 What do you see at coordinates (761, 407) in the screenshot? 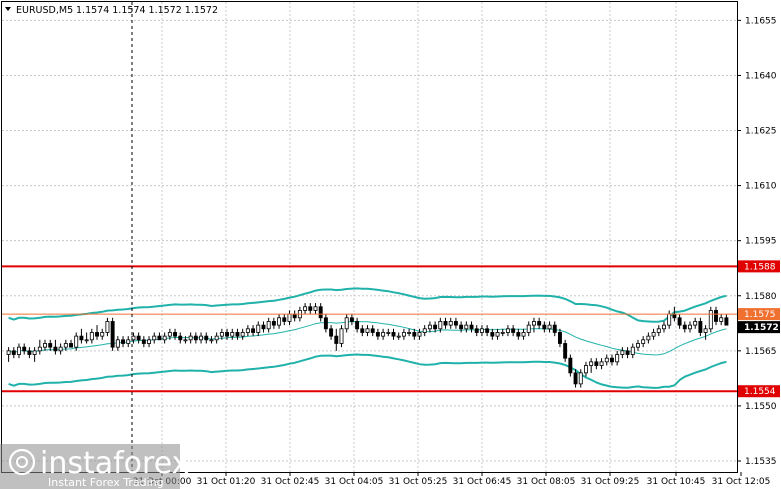
I see `y-tick-label: 1.1550` at bounding box center [761, 407].